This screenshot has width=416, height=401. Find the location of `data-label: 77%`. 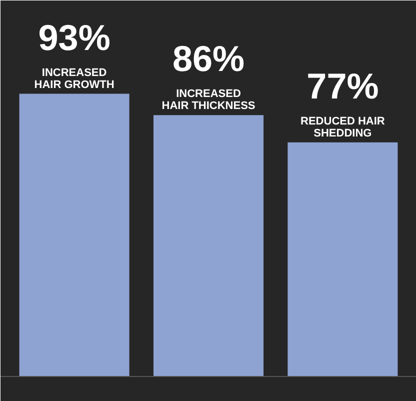

data-label: 77% is located at coordinates (342, 85).